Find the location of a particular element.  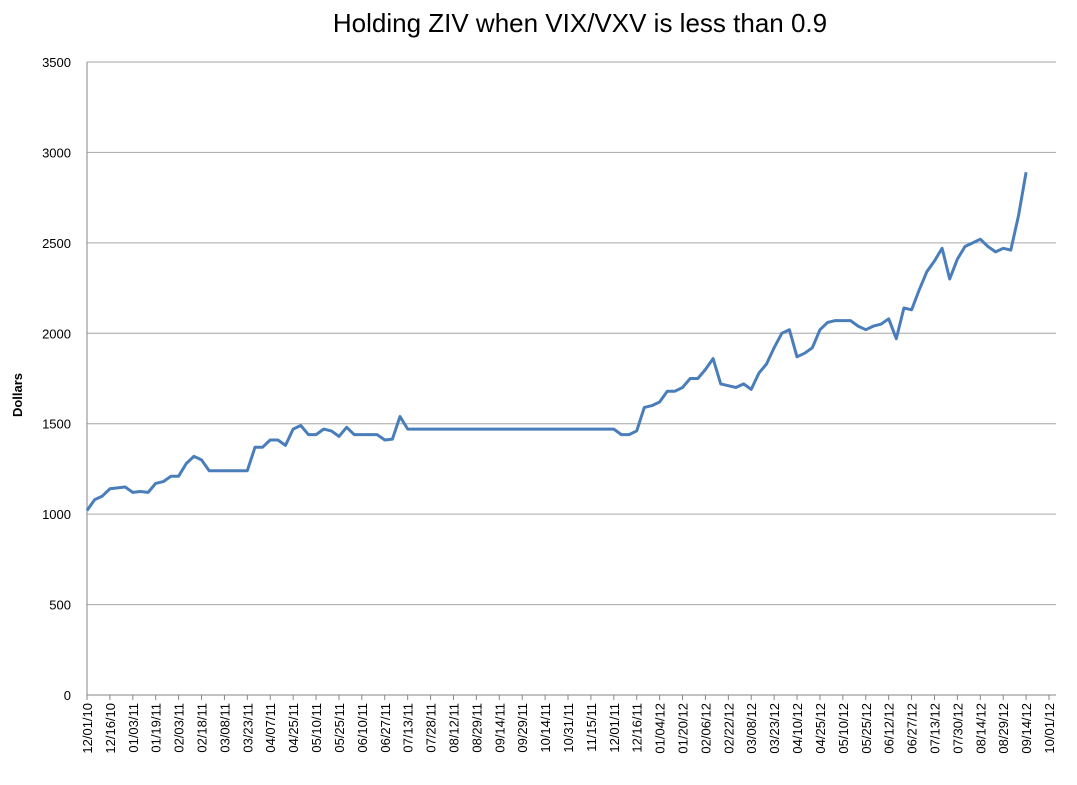

x-tick-label: 10/14/11 is located at coordinates (545, 728).